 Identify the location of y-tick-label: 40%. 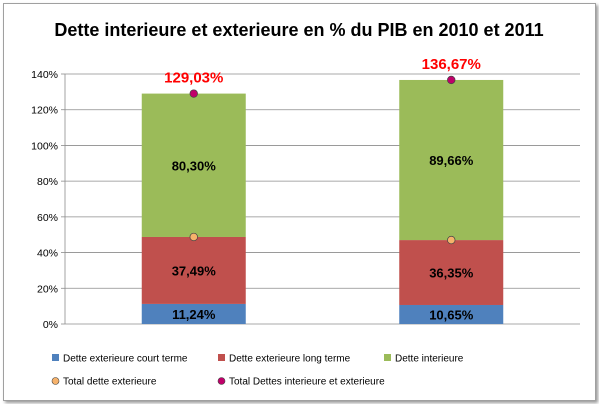
(47, 254).